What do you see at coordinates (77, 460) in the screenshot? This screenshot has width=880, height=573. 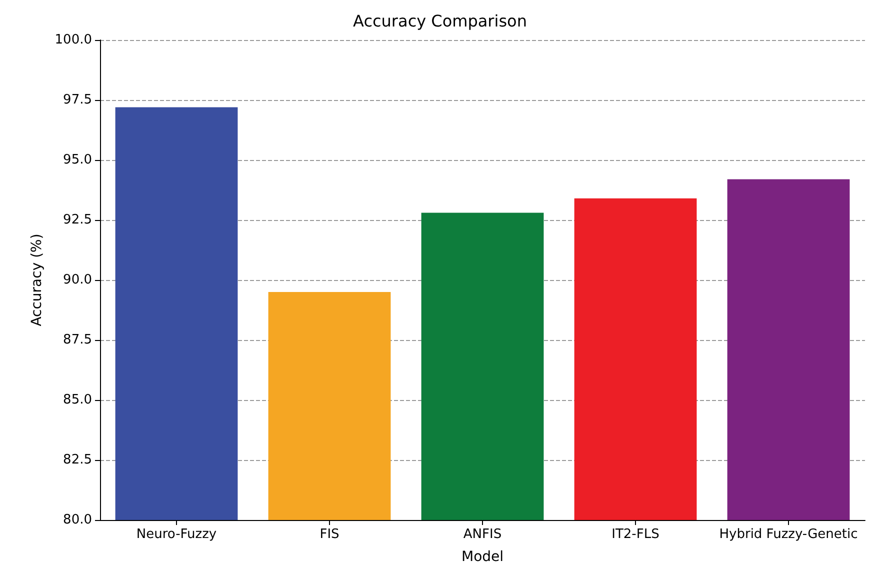 I see `y-tick-label: 82.5` at bounding box center [77, 460].